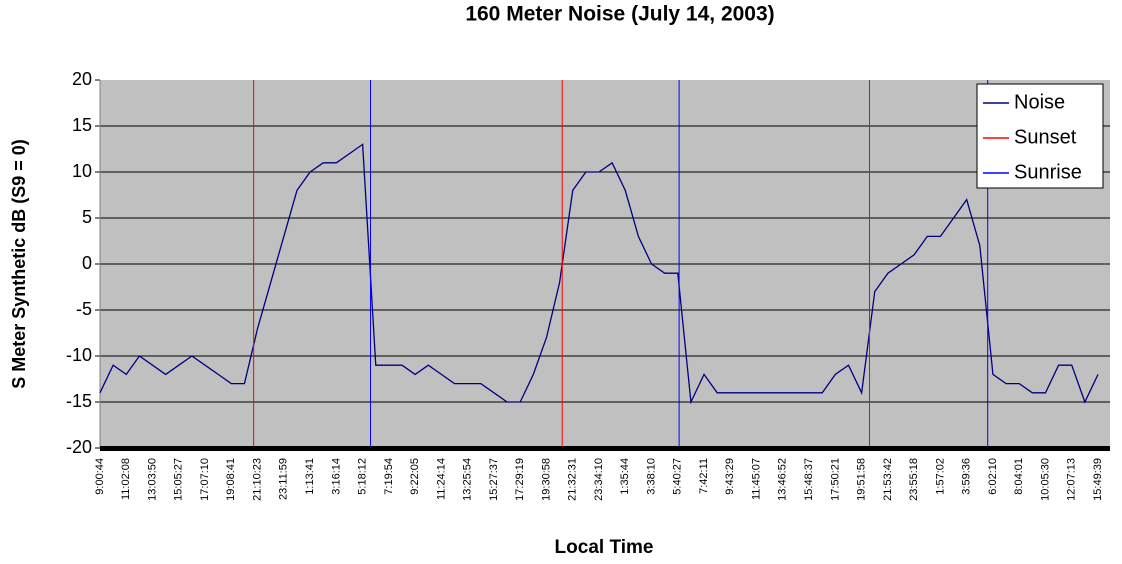  I want to click on x-axis-title: Local Time, so click(604, 547).